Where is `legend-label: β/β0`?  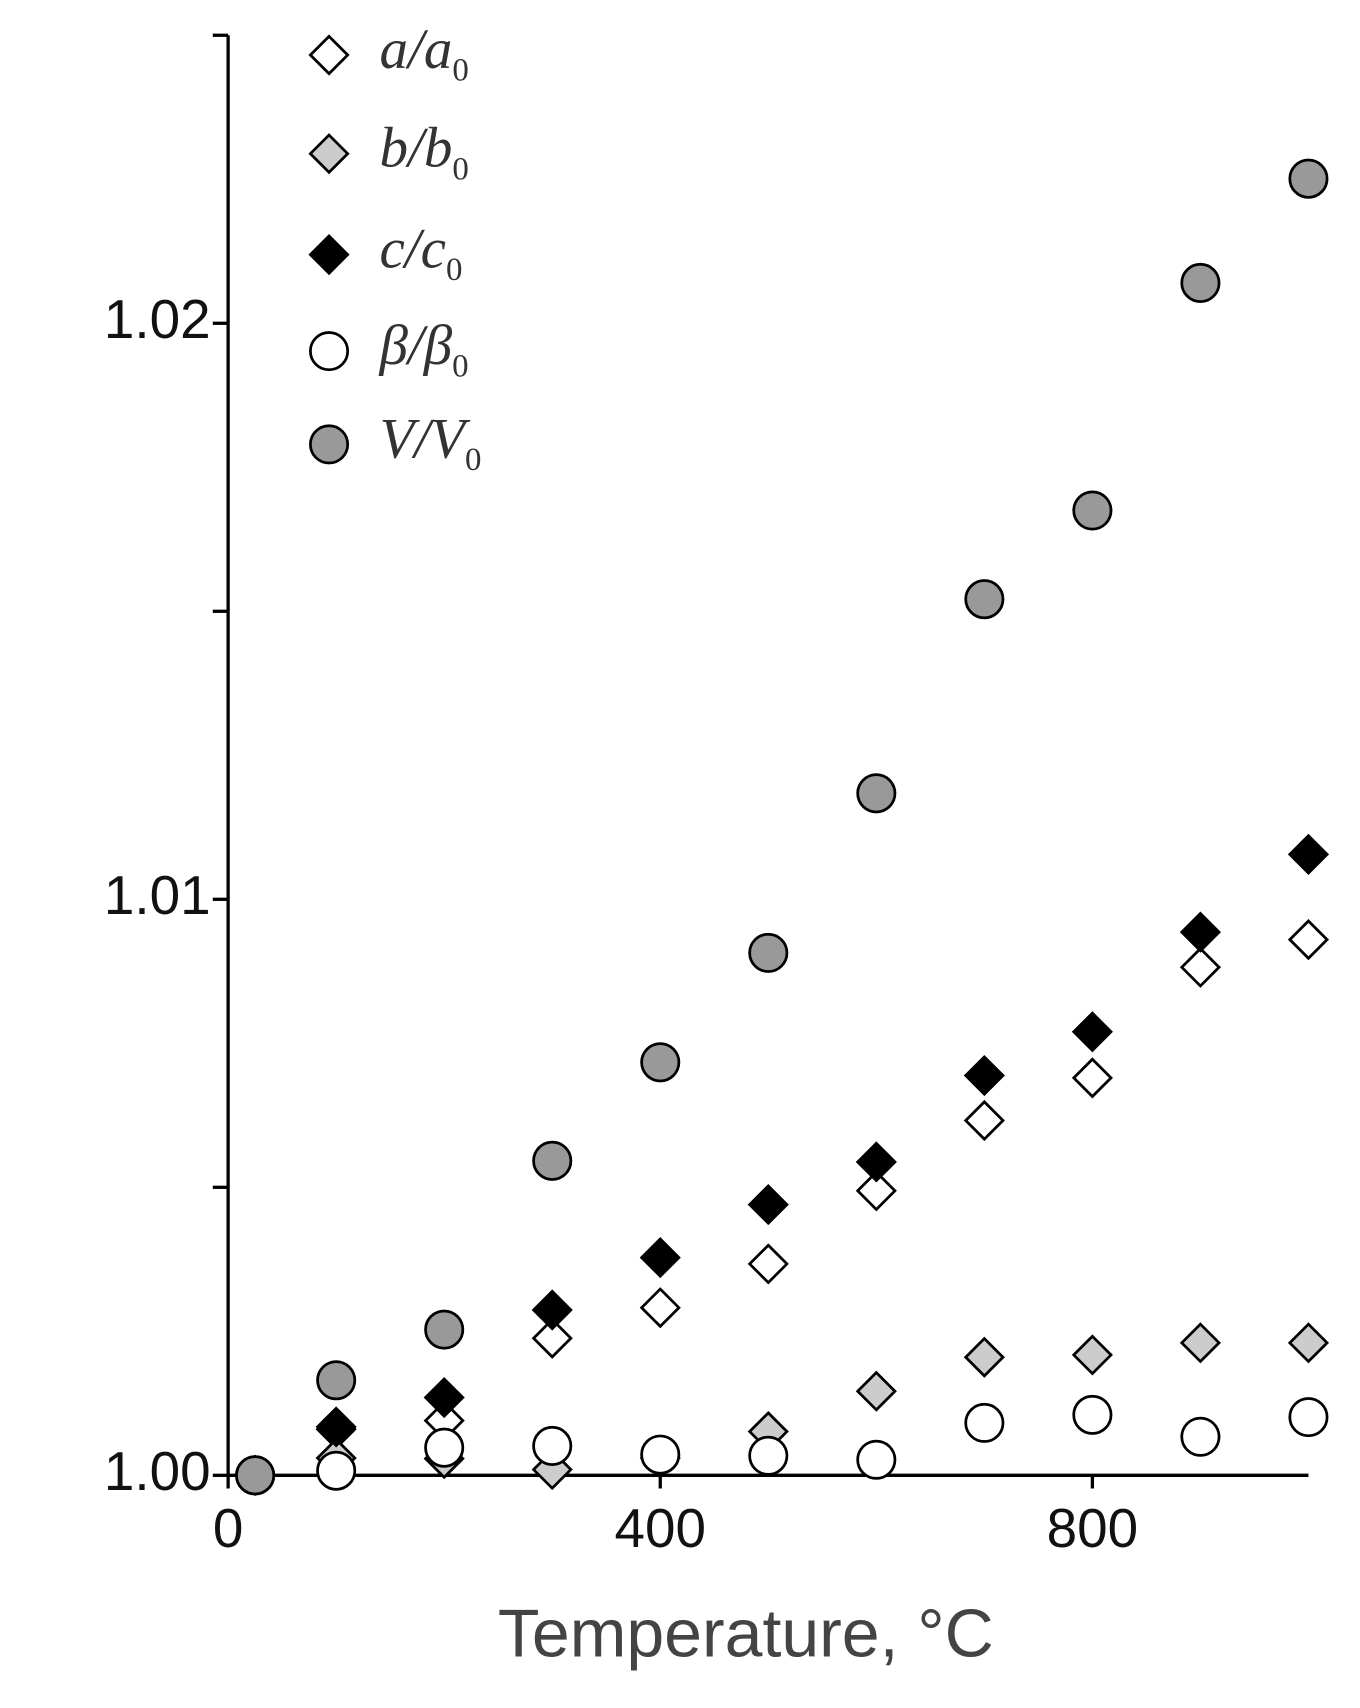 legend-label: β/β0 is located at coordinates (423, 349).